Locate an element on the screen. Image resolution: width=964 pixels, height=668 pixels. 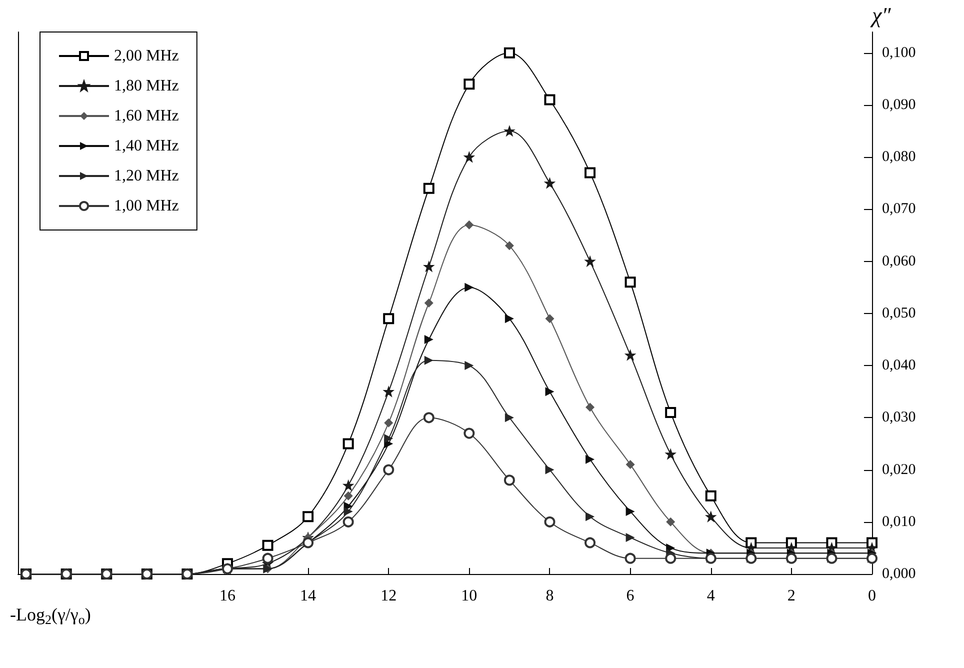
x-tick-label: 12 is located at coordinates (388, 596).